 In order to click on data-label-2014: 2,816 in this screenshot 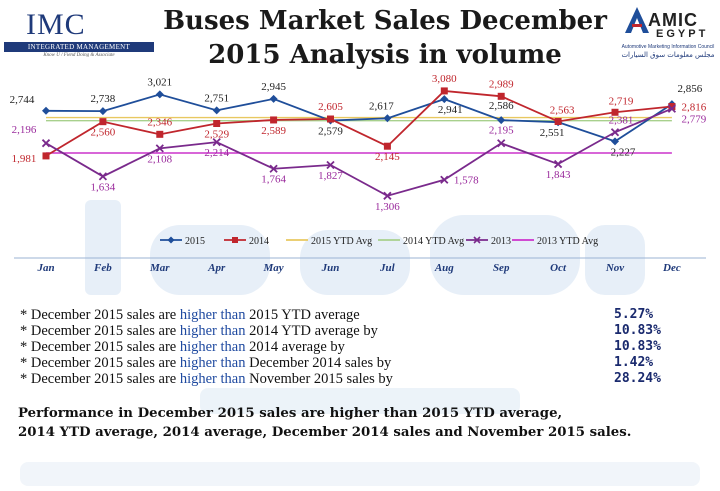, I will do `click(694, 108)`.